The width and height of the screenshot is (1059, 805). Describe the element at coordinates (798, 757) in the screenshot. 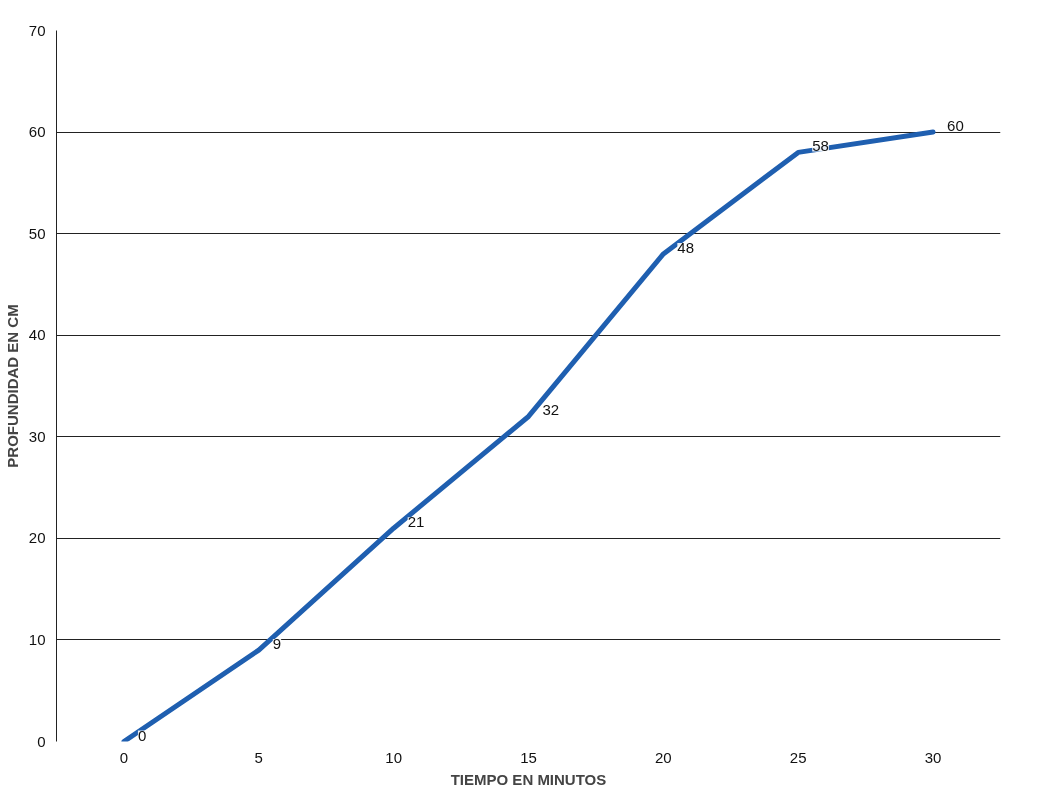

I see `x-tick-label: 25` at that location.